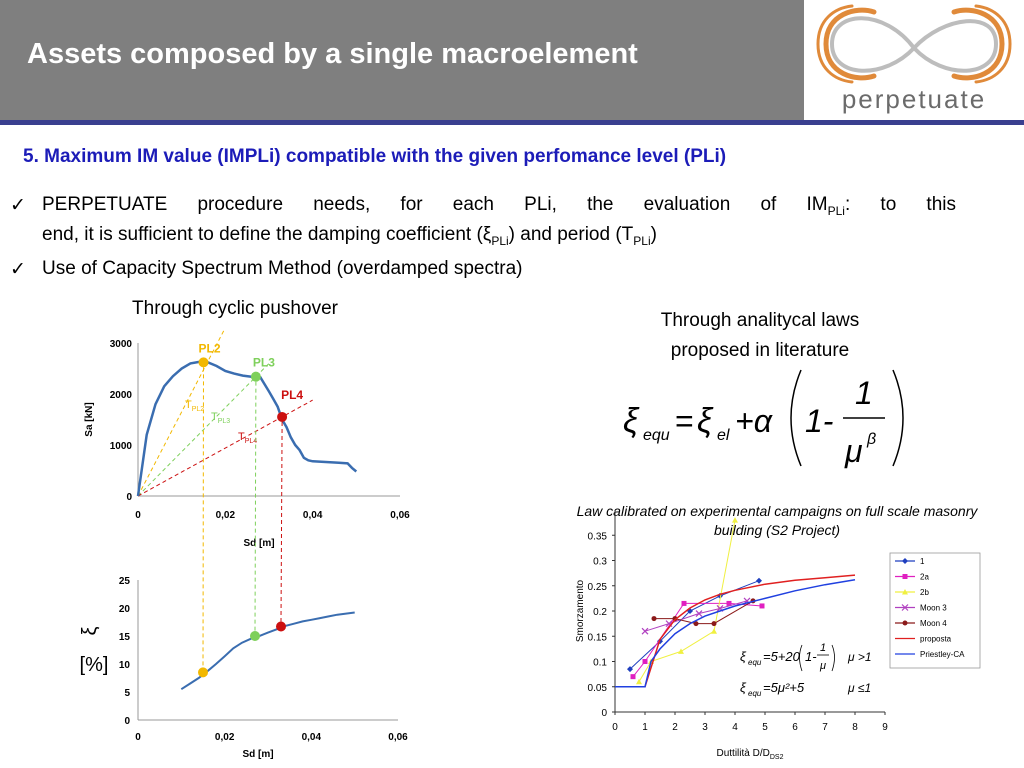  I want to click on damping-formula: ξ equ = ξ el +α 1- 1 μ β, so click(763, 419).